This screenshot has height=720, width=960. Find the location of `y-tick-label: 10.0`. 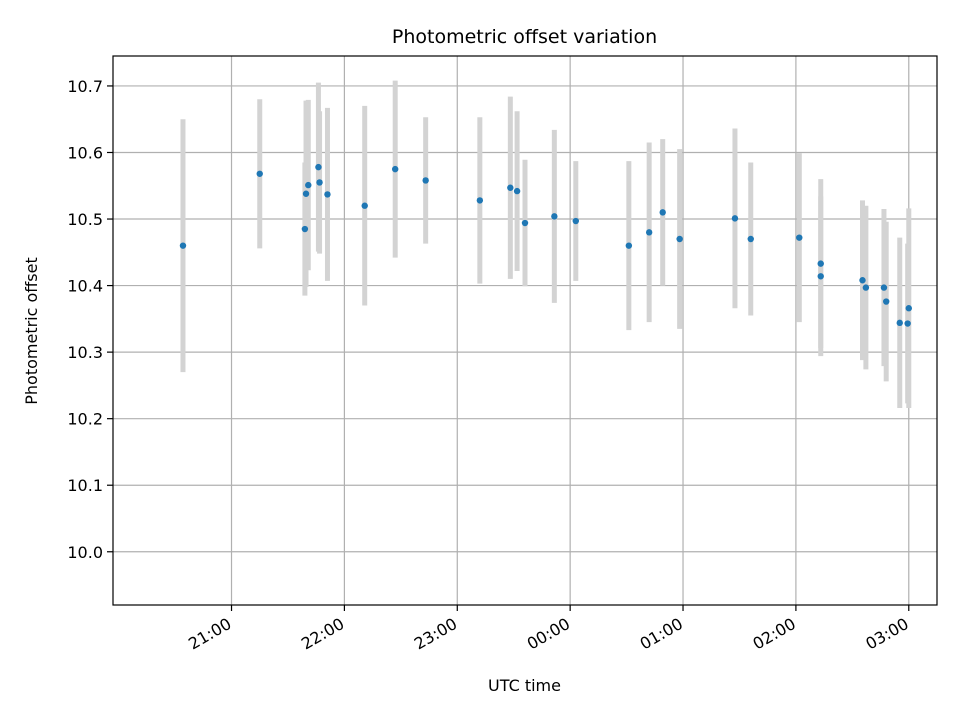

y-tick-label: 10.0 is located at coordinates (85, 552).